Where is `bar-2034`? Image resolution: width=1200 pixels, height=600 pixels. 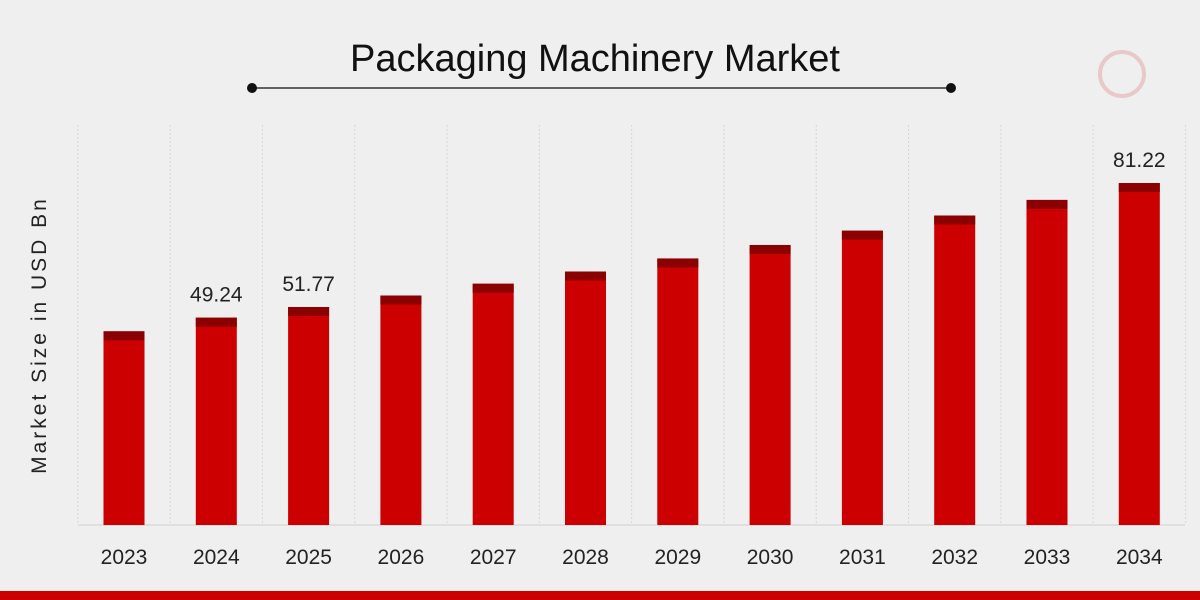 bar-2034 is located at coordinates (1139, 354).